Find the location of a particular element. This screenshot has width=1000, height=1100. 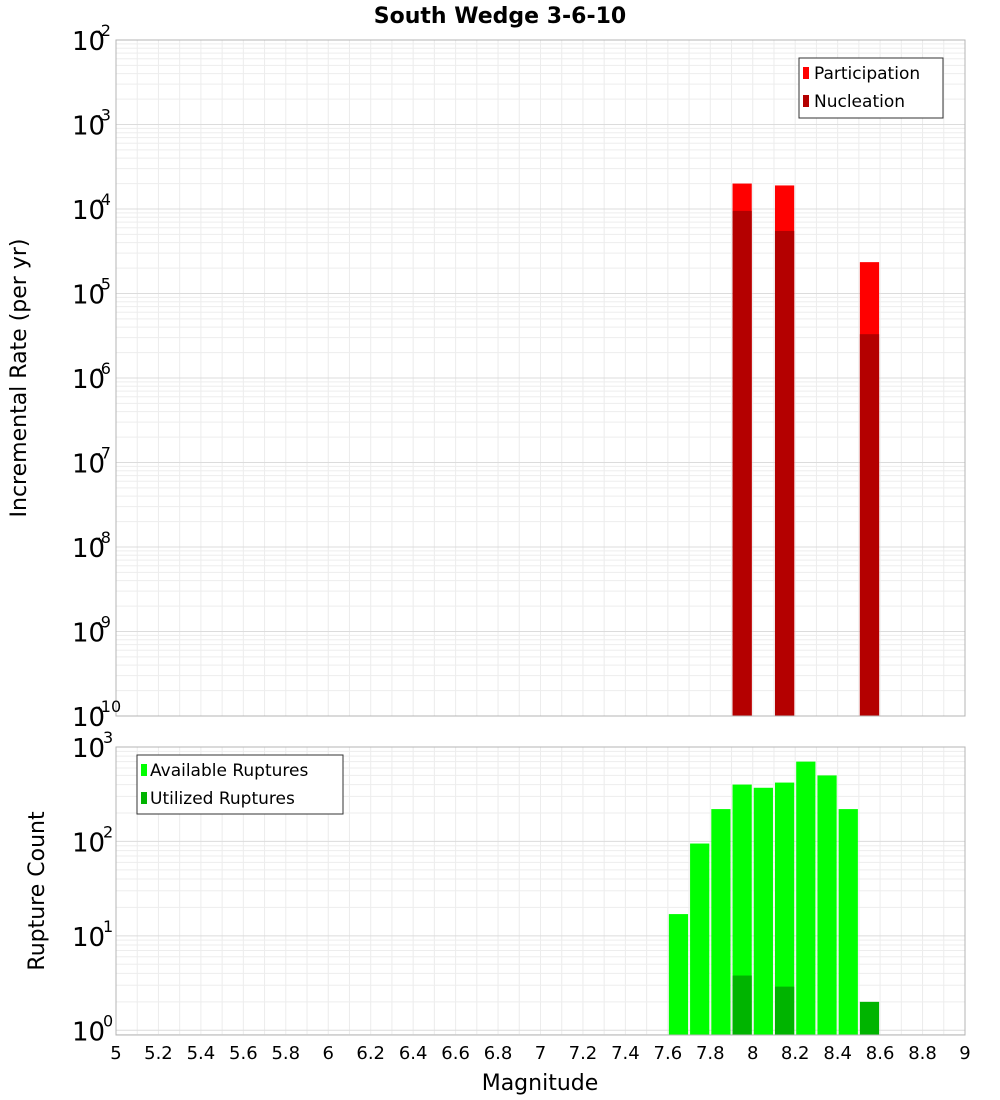

x-tick-label: 7.4 is located at coordinates (625, 1053).